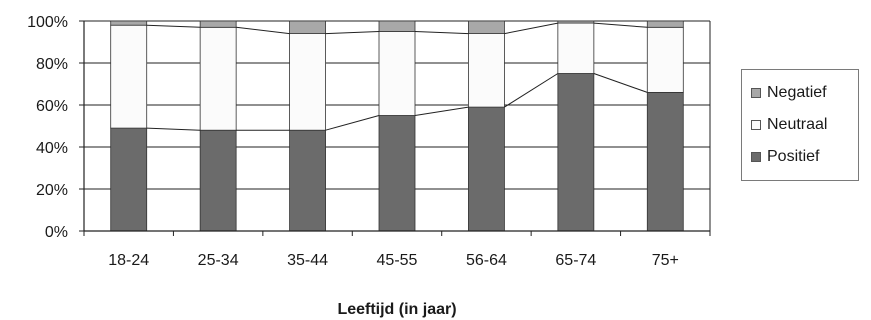 This screenshot has height=320, width=871. What do you see at coordinates (396, 309) in the screenshot?
I see `x-axis-title: Leeftijd (in jaar)` at bounding box center [396, 309].